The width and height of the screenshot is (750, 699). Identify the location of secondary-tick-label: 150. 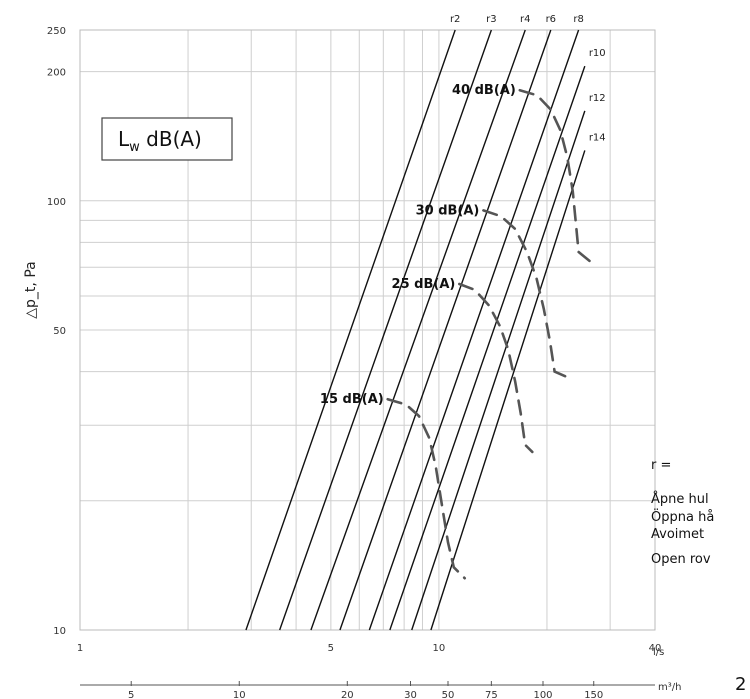
(593, 694).